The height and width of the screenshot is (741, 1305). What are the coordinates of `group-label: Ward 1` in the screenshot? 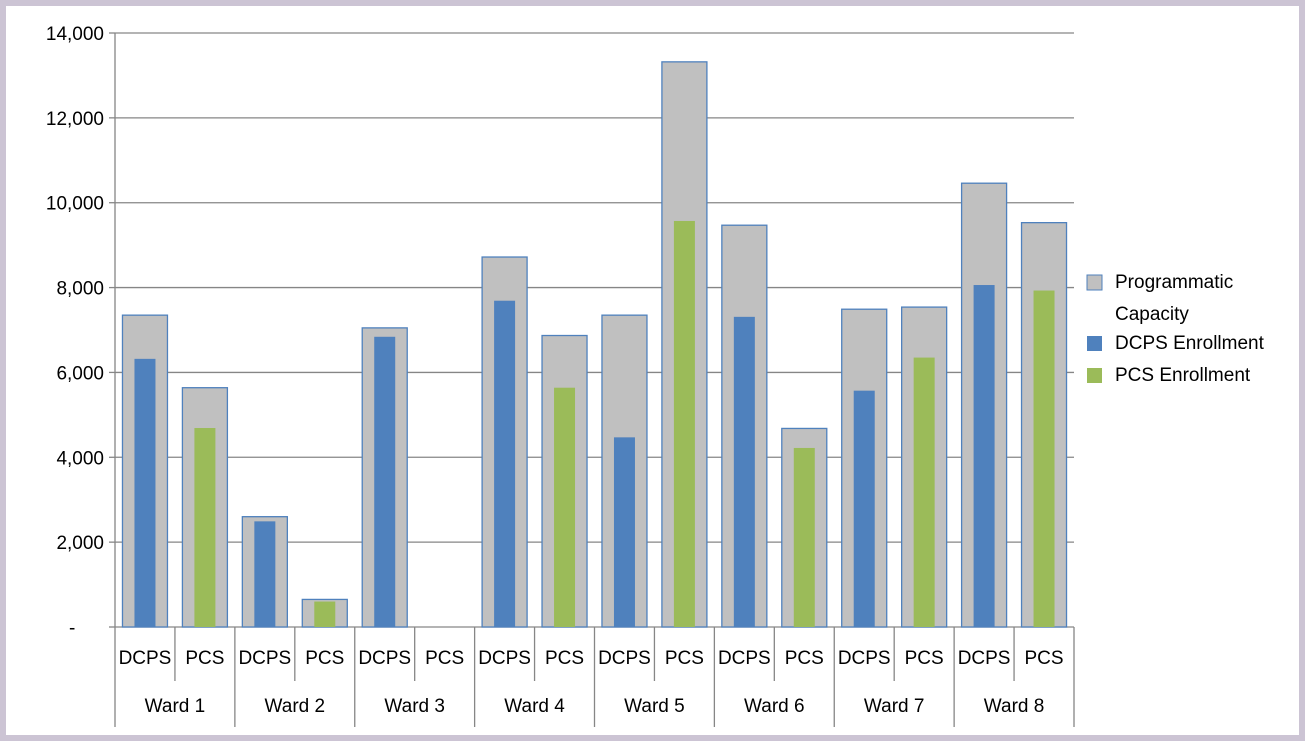 It's located at (175, 706).